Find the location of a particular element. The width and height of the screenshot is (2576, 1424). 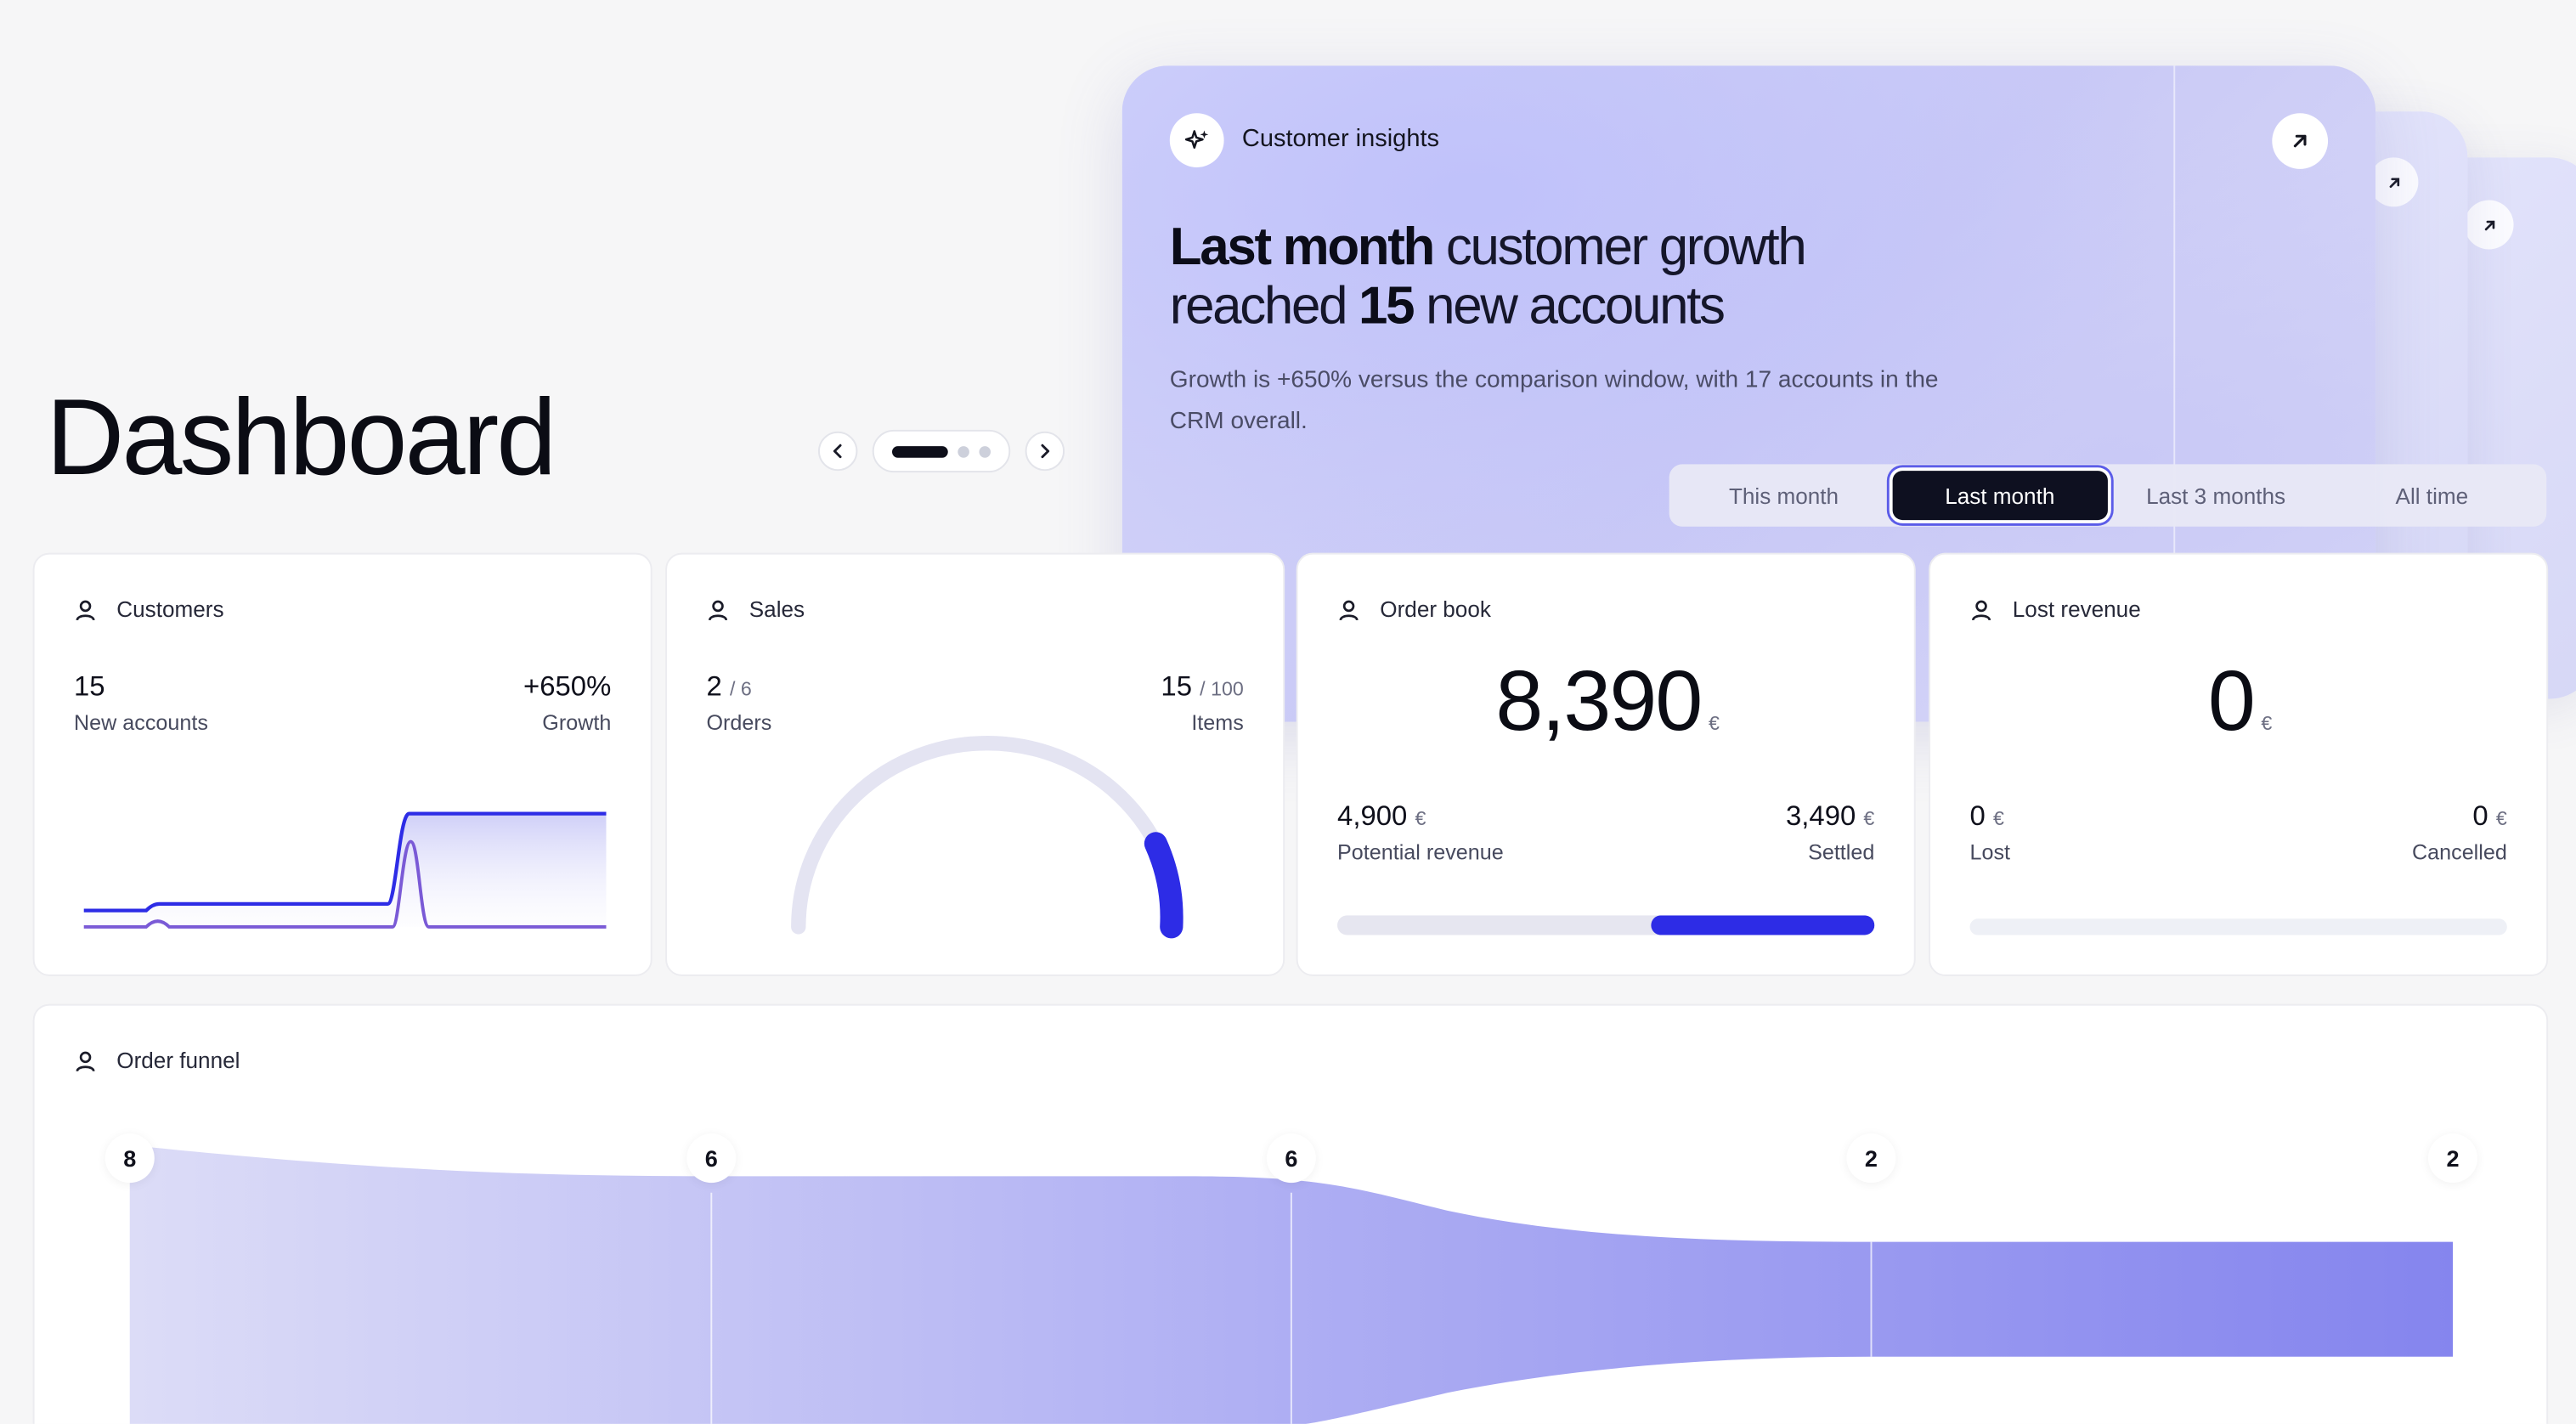

funnel-stage-1-count: 8 is located at coordinates (130, 1158).